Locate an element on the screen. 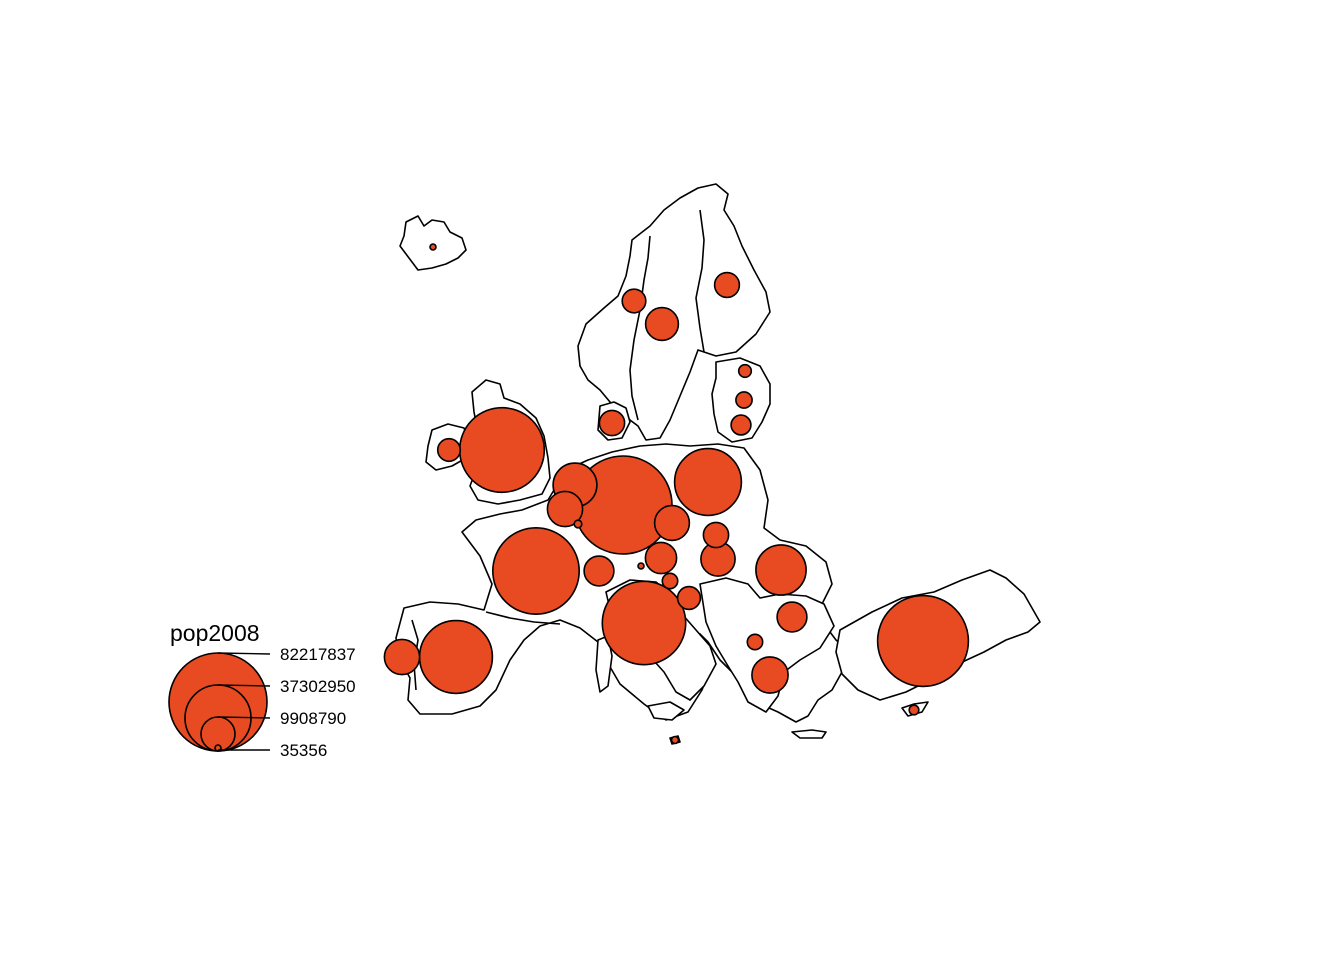  population-legend: pop2008 82217837 37302950 9908790 35356 is located at coordinates (262, 690).